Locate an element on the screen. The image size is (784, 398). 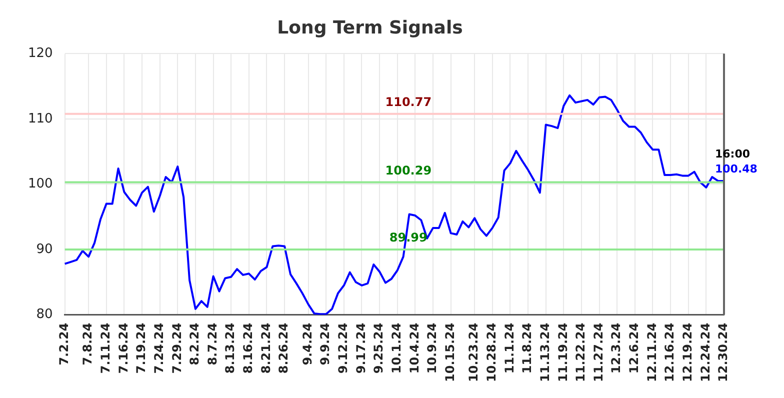
x-tick-label: 8.2.24 is located at coordinates (195, 344).